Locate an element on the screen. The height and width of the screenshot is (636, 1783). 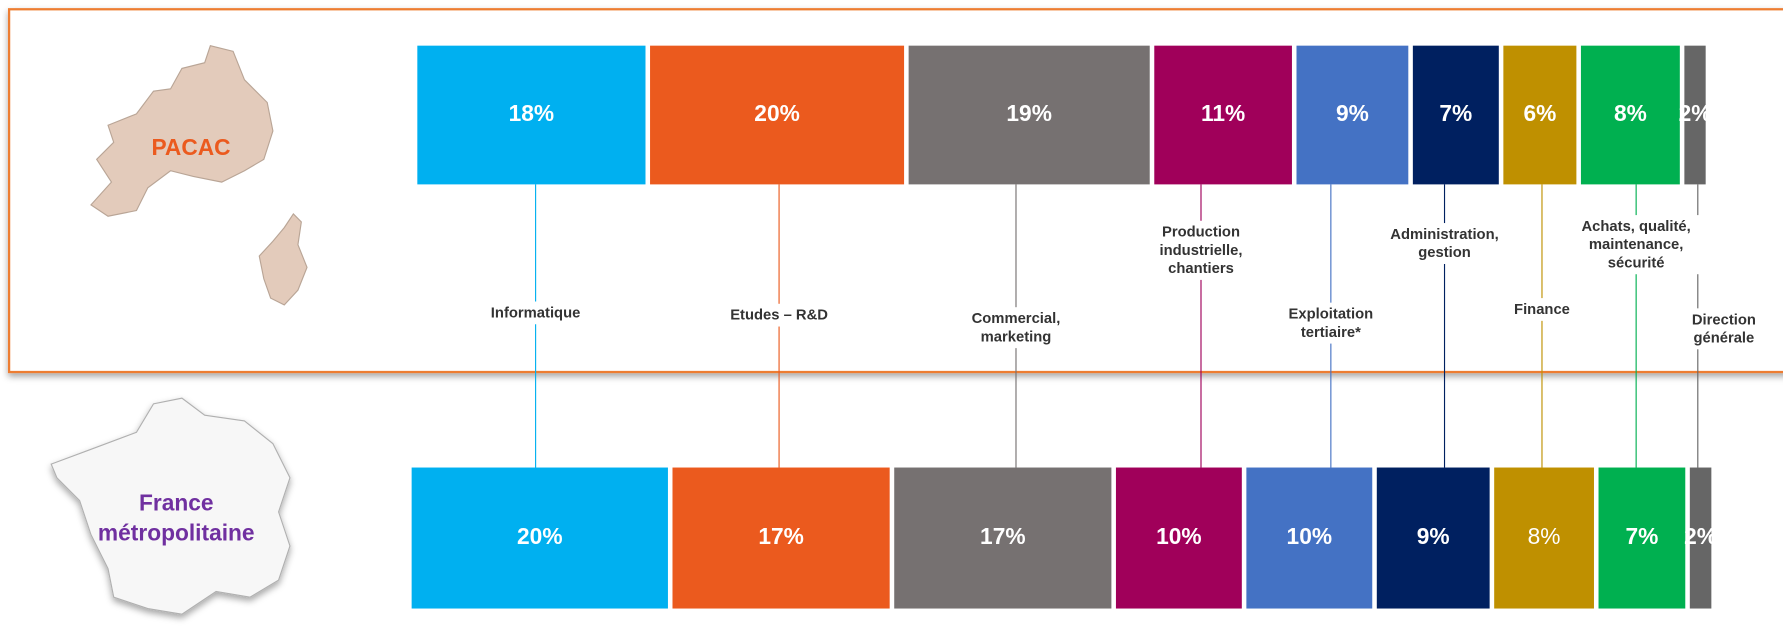
legend-wrap: Achats, qualité, maintenance, sécurité is located at coordinates (1636, 244).